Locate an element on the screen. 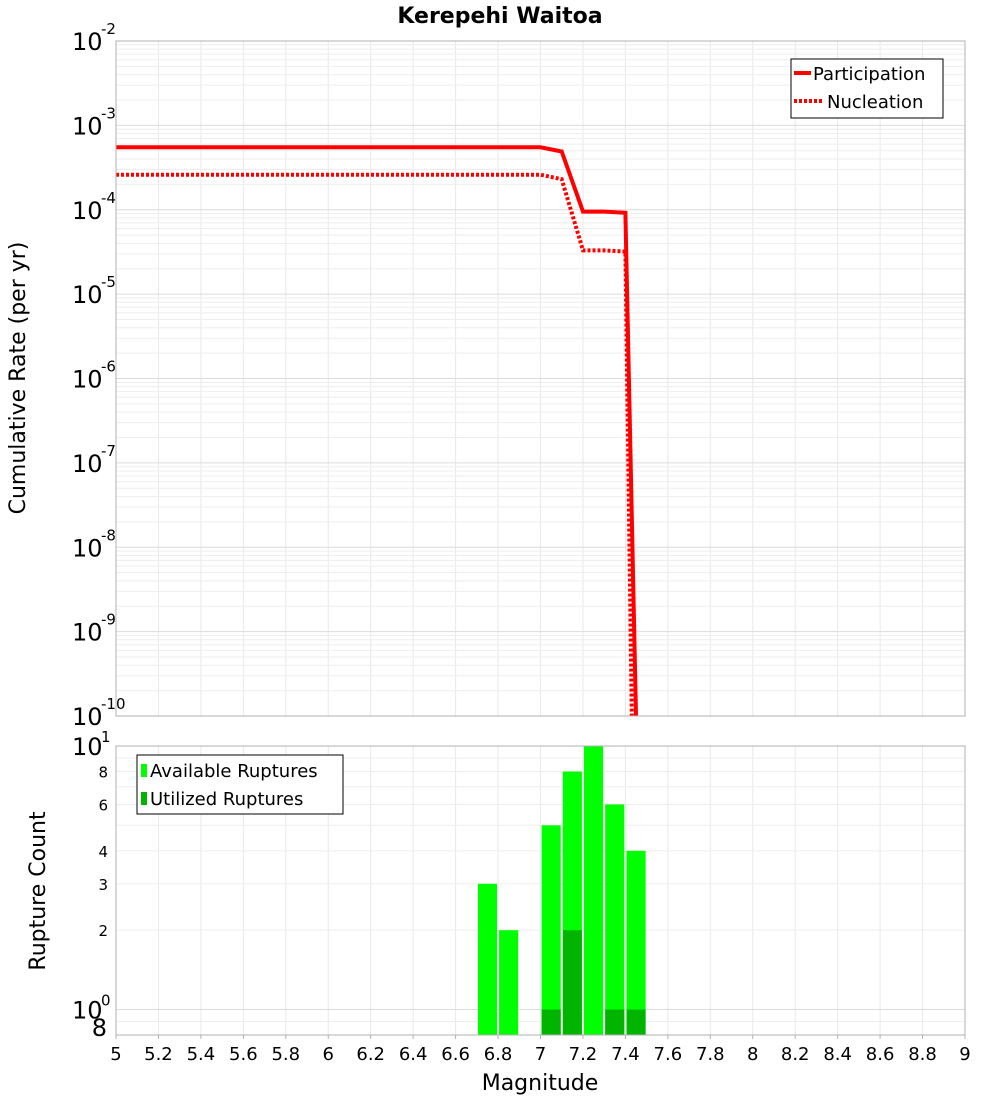  tick-value: 2 is located at coordinates (103, 931).